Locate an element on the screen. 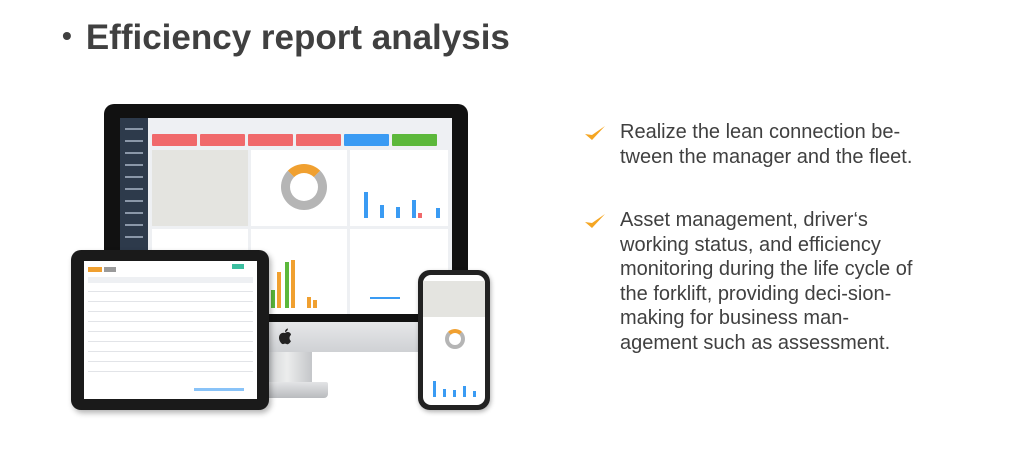 This screenshot has height=449, width=1024. apple-logo-icon is located at coordinates (285, 336).